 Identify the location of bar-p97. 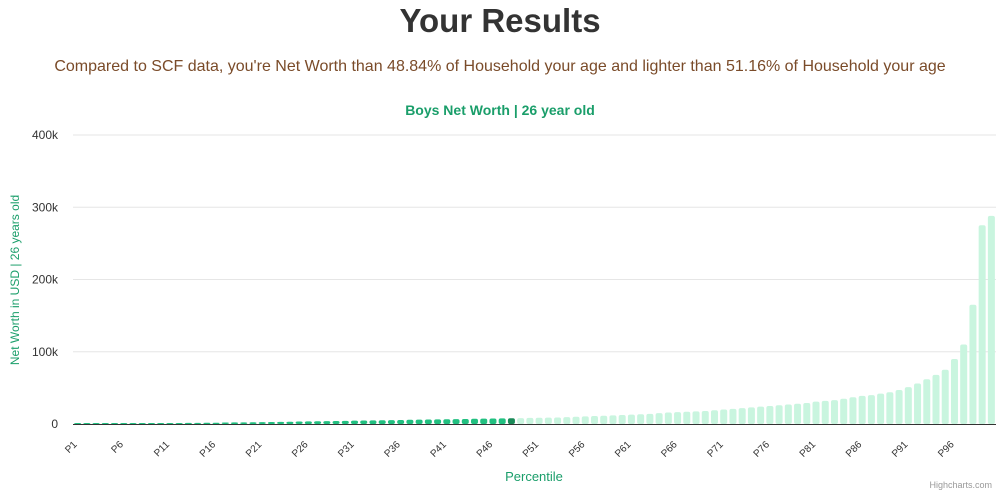
(964, 384).